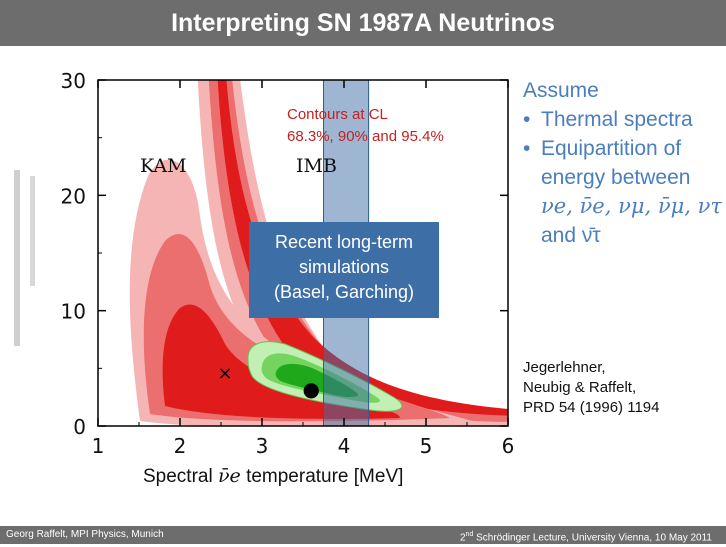 The width and height of the screenshot is (726, 547). Describe the element at coordinates (623, 119) in the screenshot. I see `bullet-thermal: Thermal spectra` at that location.